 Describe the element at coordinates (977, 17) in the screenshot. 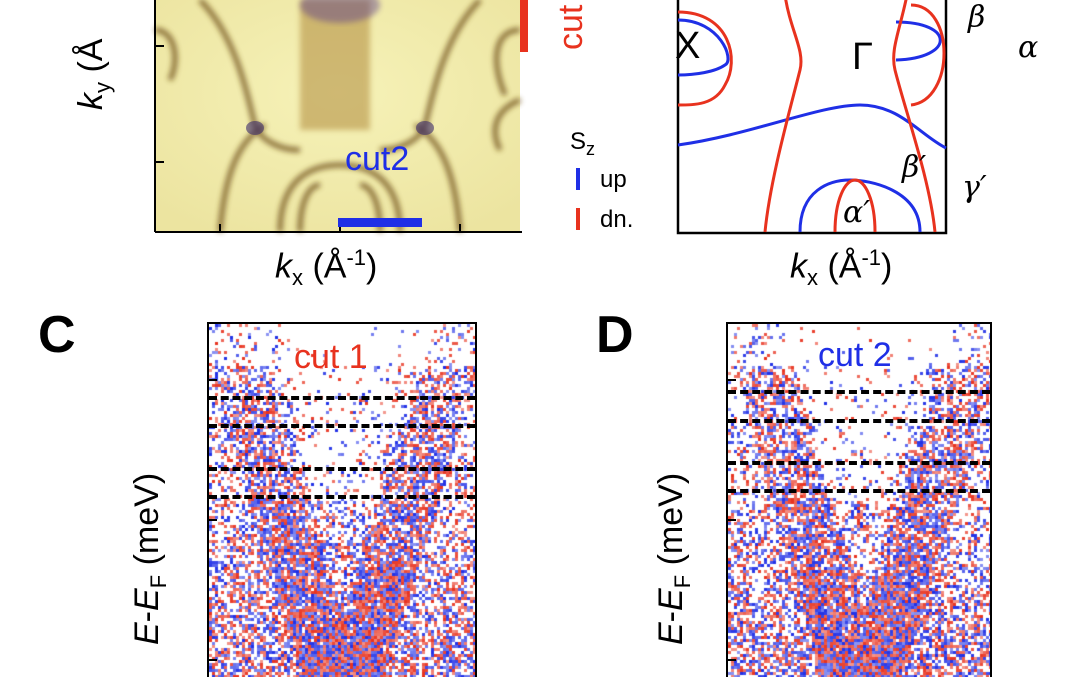

I see `beta-label: β` at that location.